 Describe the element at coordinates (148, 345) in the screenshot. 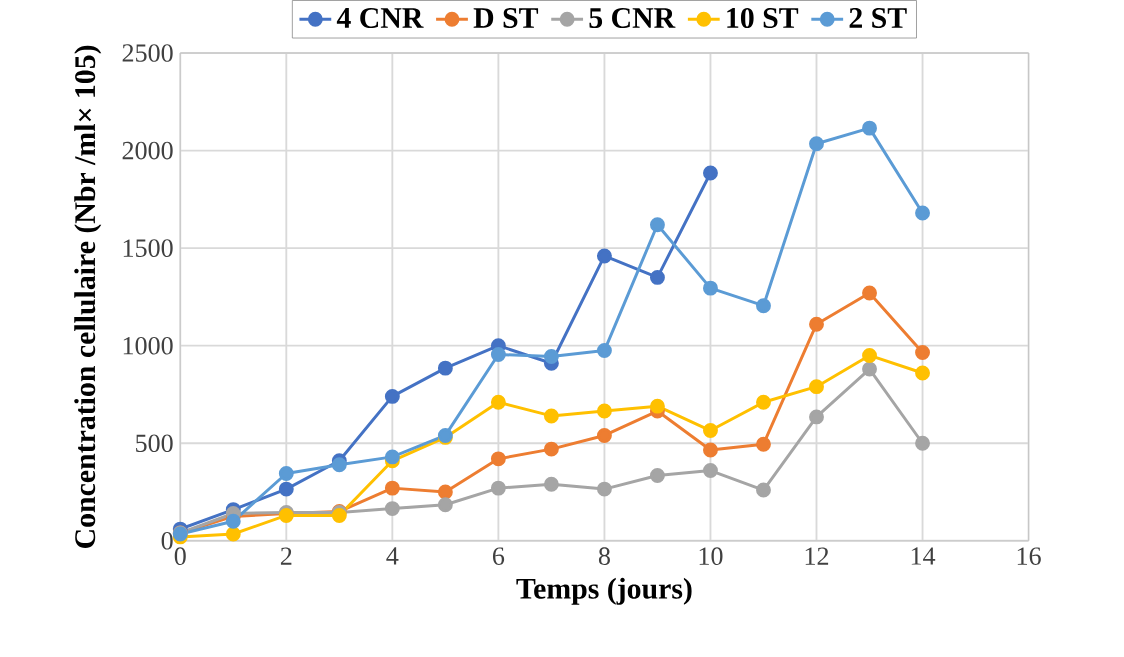

I see `y-tick-label: 1000` at that location.